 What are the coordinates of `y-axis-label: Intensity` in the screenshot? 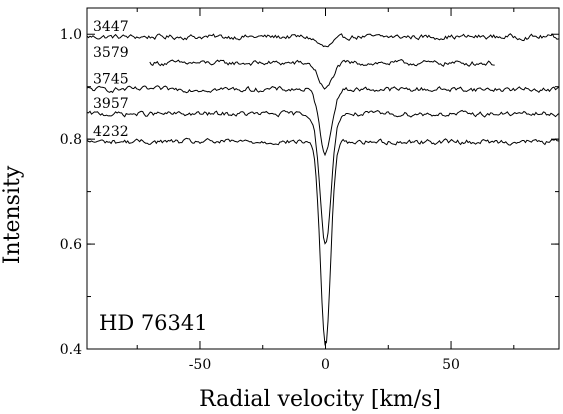 It's located at (12, 214).